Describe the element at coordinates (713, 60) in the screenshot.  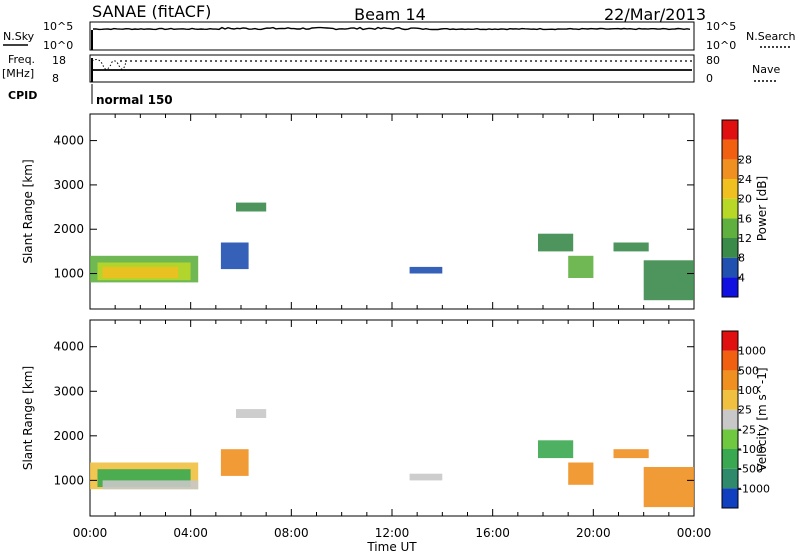
I see `nave-tick-top: 80` at that location.